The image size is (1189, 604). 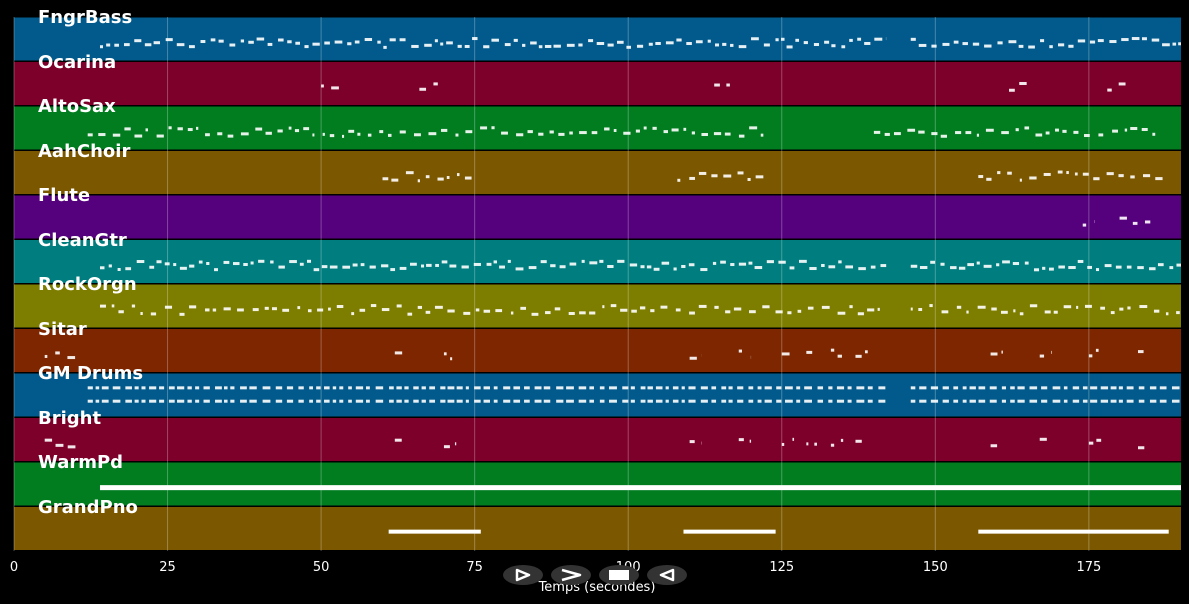 I want to click on play-button, so click(x=571, y=575).